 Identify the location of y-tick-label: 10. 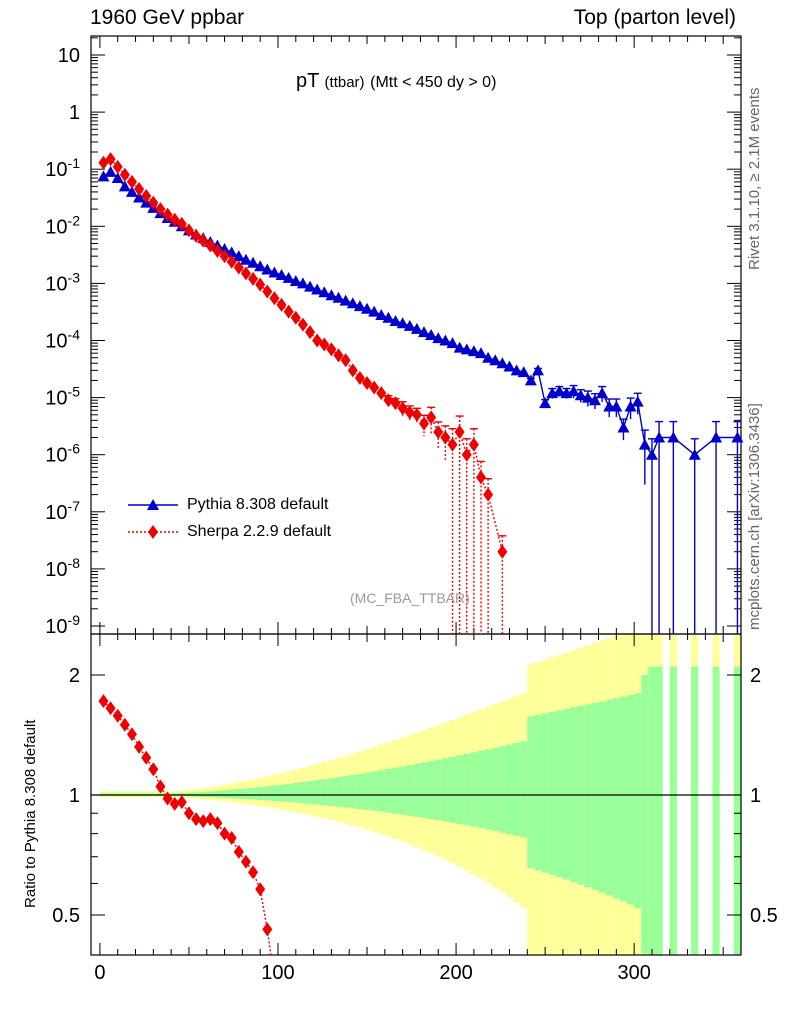
(69, 56).